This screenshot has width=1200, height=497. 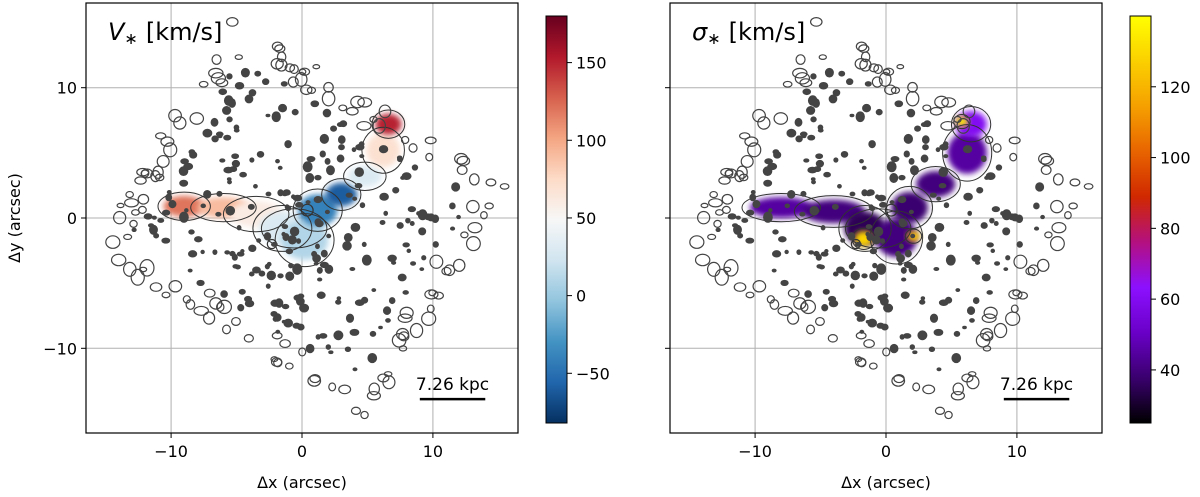 What do you see at coordinates (72, 218) in the screenshot?
I see `y-tick-label: 0` at bounding box center [72, 218].